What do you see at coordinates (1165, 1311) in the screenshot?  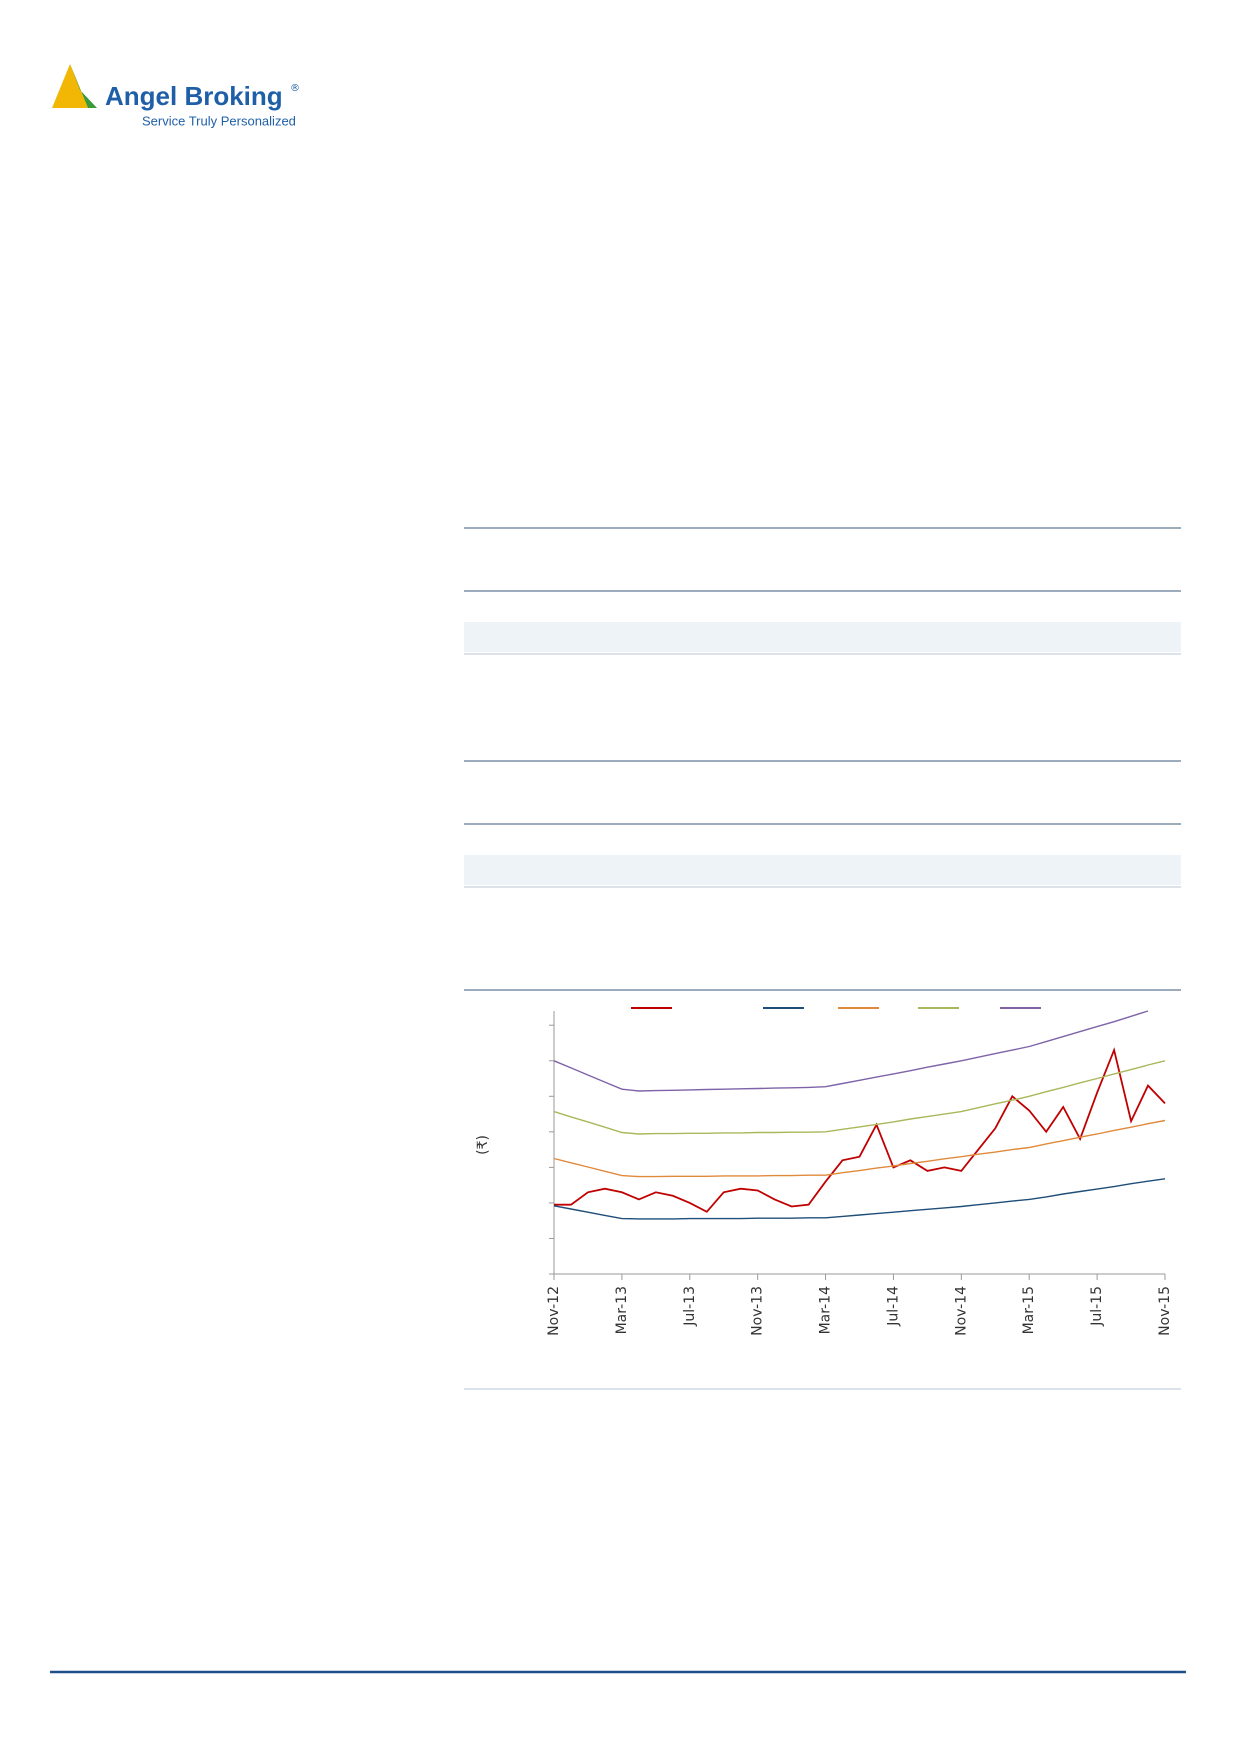 I see `x-tick-label: Nov-15` at bounding box center [1165, 1311].